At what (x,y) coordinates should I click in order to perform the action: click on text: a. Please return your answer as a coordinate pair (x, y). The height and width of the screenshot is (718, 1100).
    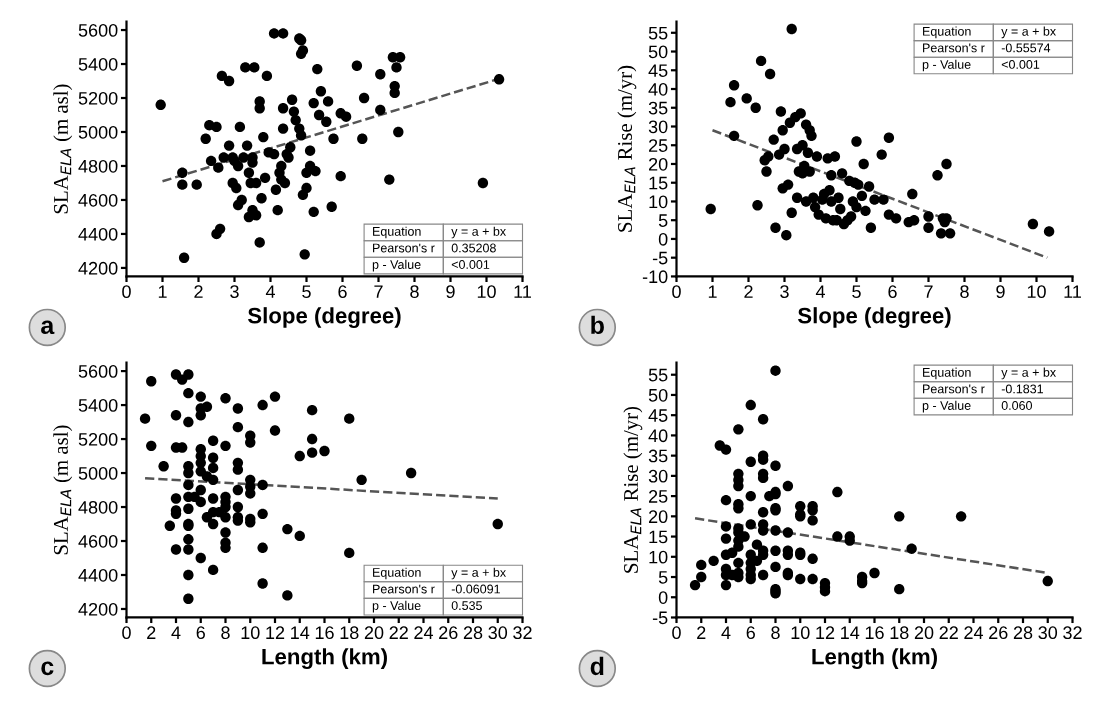
    Looking at the image, I should click on (48, 327).